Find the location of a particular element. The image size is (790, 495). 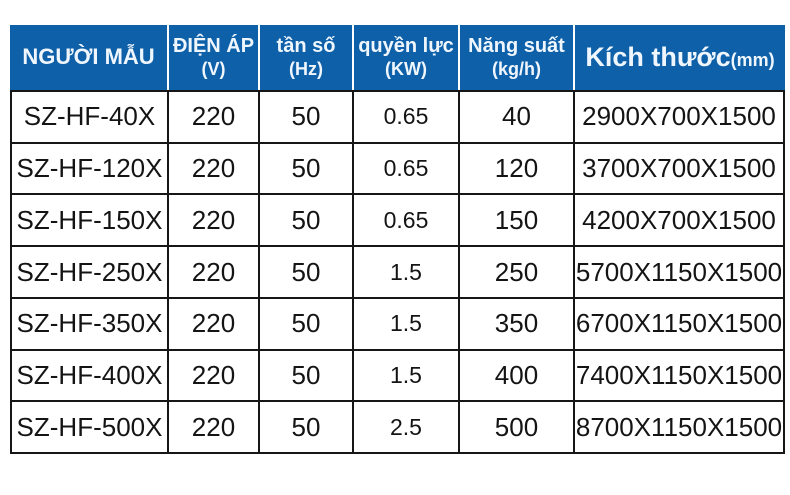

table-cell-dimensions: 8700X1150X1500 is located at coordinates (679, 426).